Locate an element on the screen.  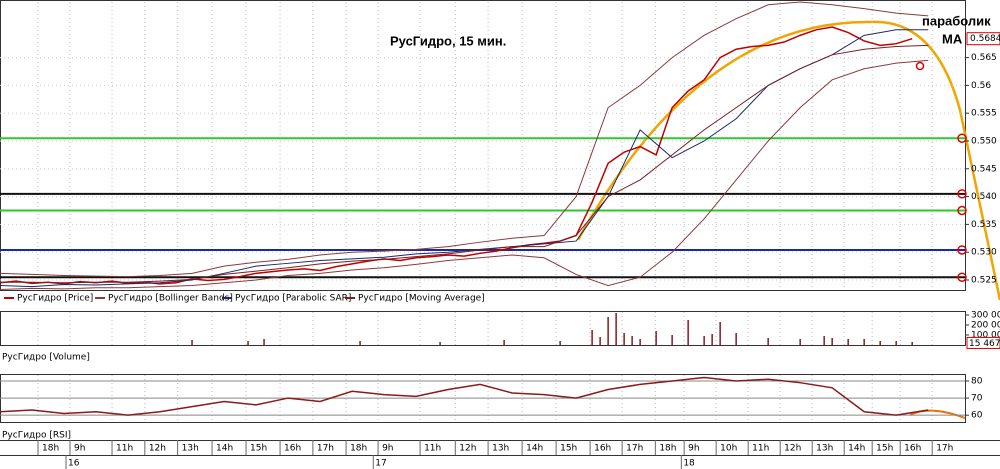
y-tick-label: 0.555 is located at coordinates (984, 114).